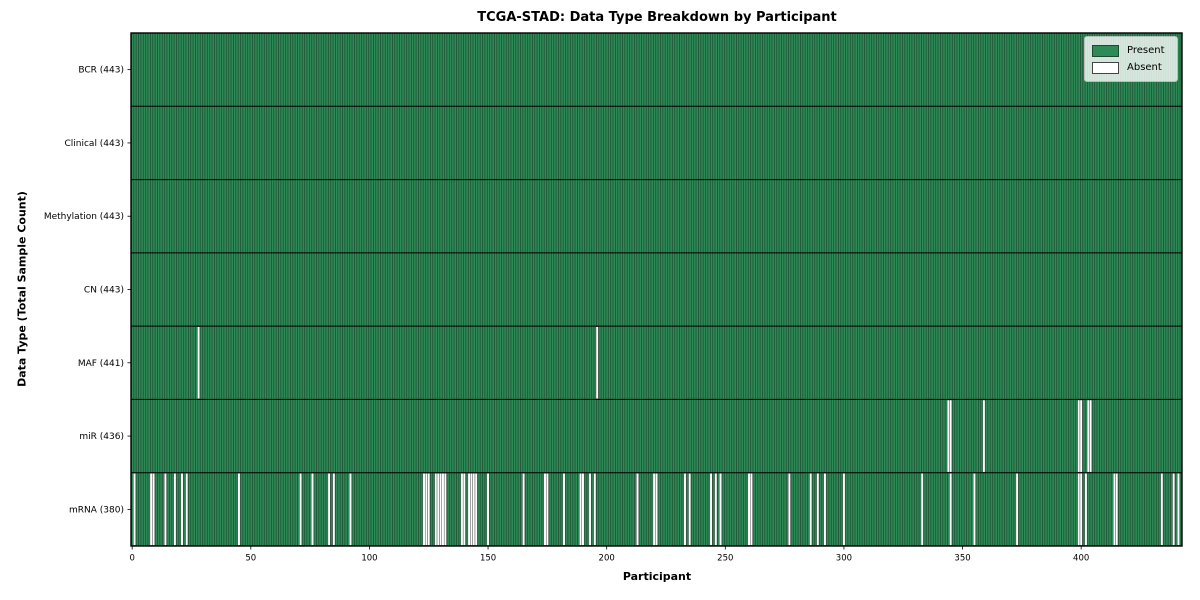  I want to click on row-cn, so click(656, 289).